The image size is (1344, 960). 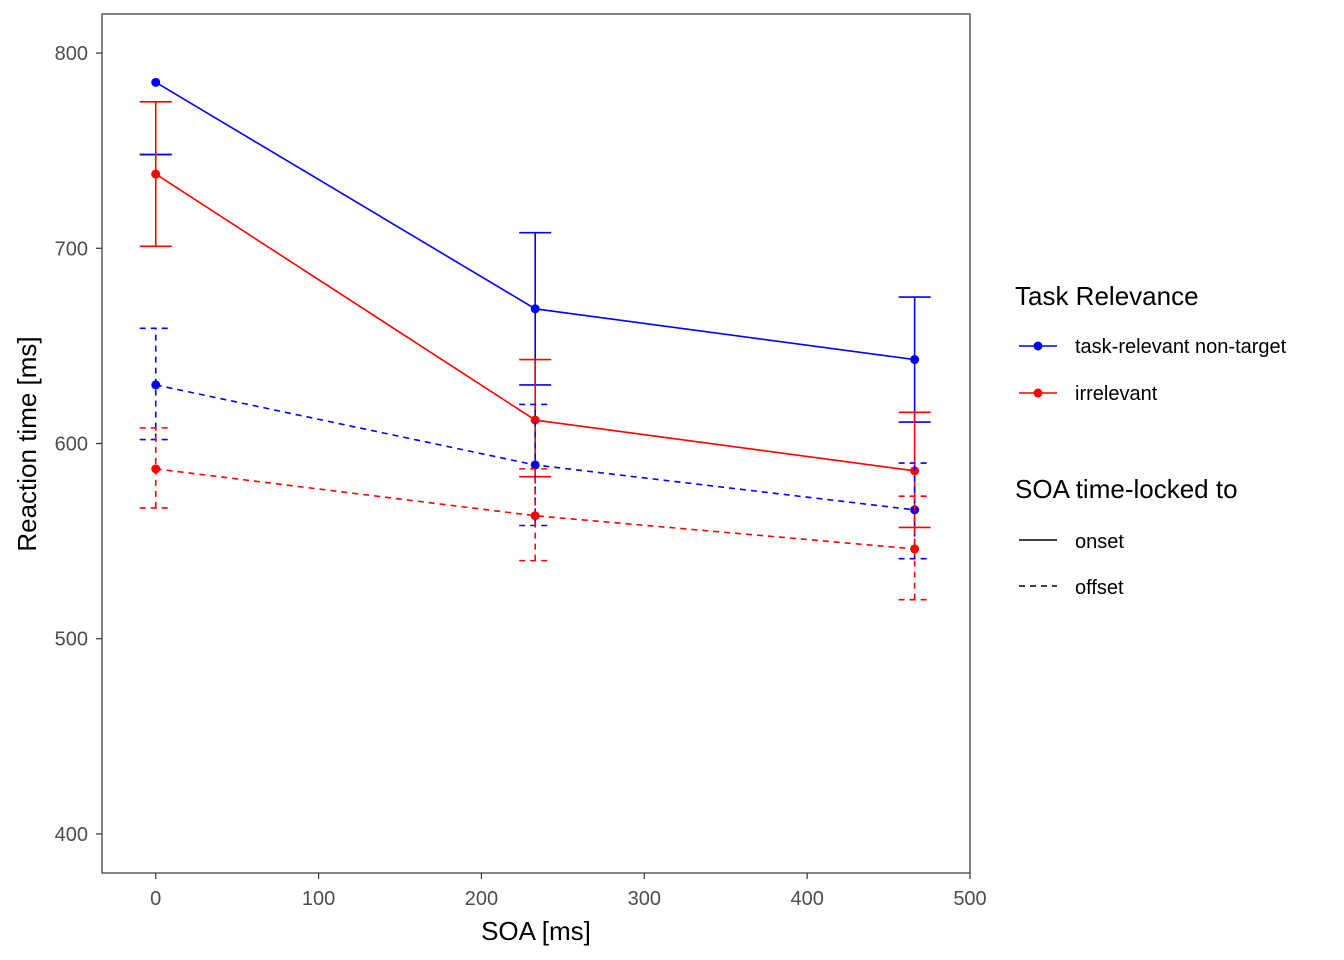 I want to click on y-tick-label: 500, so click(x=71, y=640).